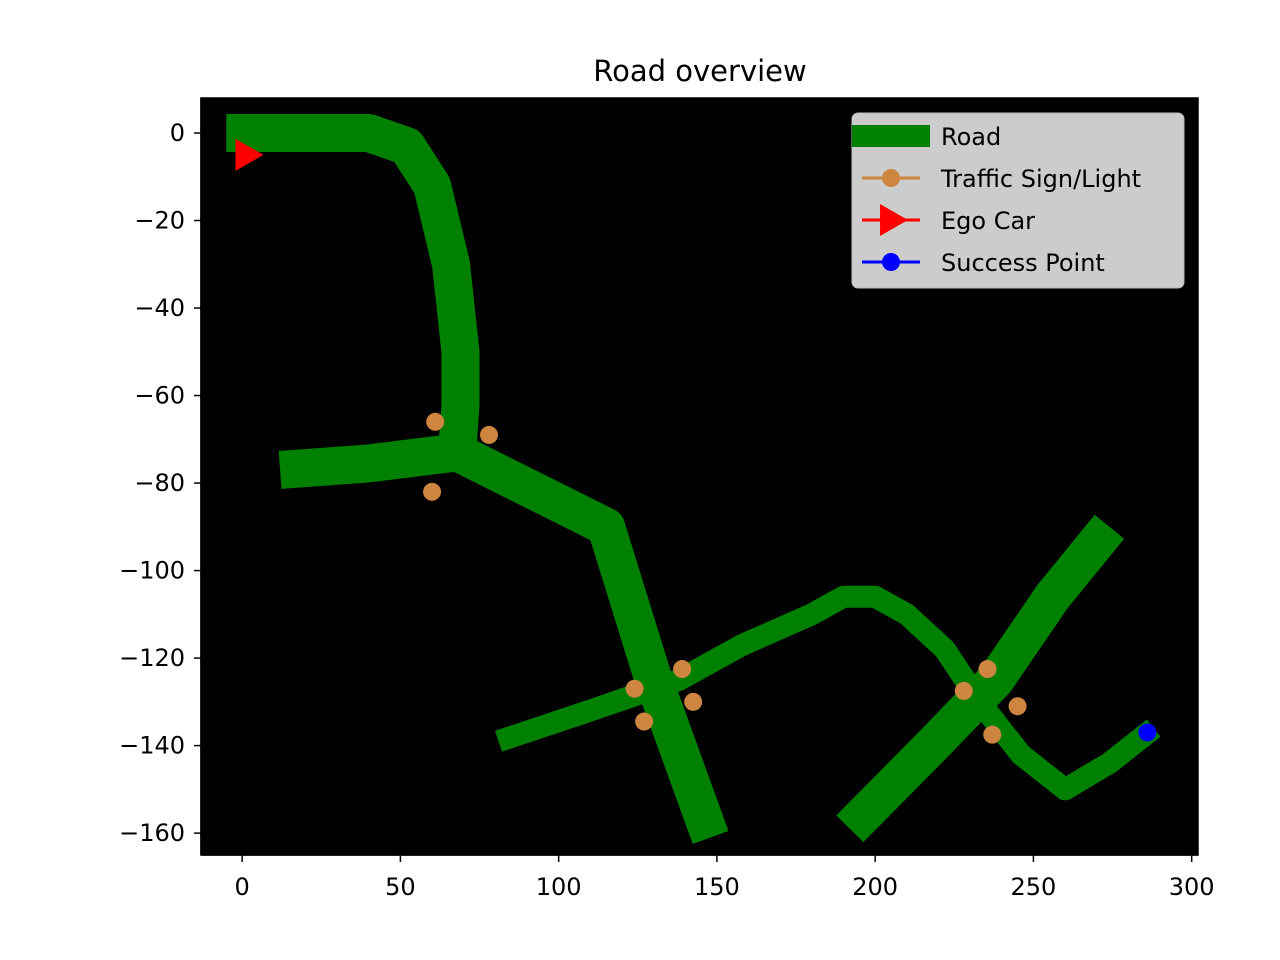 This screenshot has height=960, width=1280. What do you see at coordinates (717, 887) in the screenshot?
I see `x-tick-label: 150` at bounding box center [717, 887].